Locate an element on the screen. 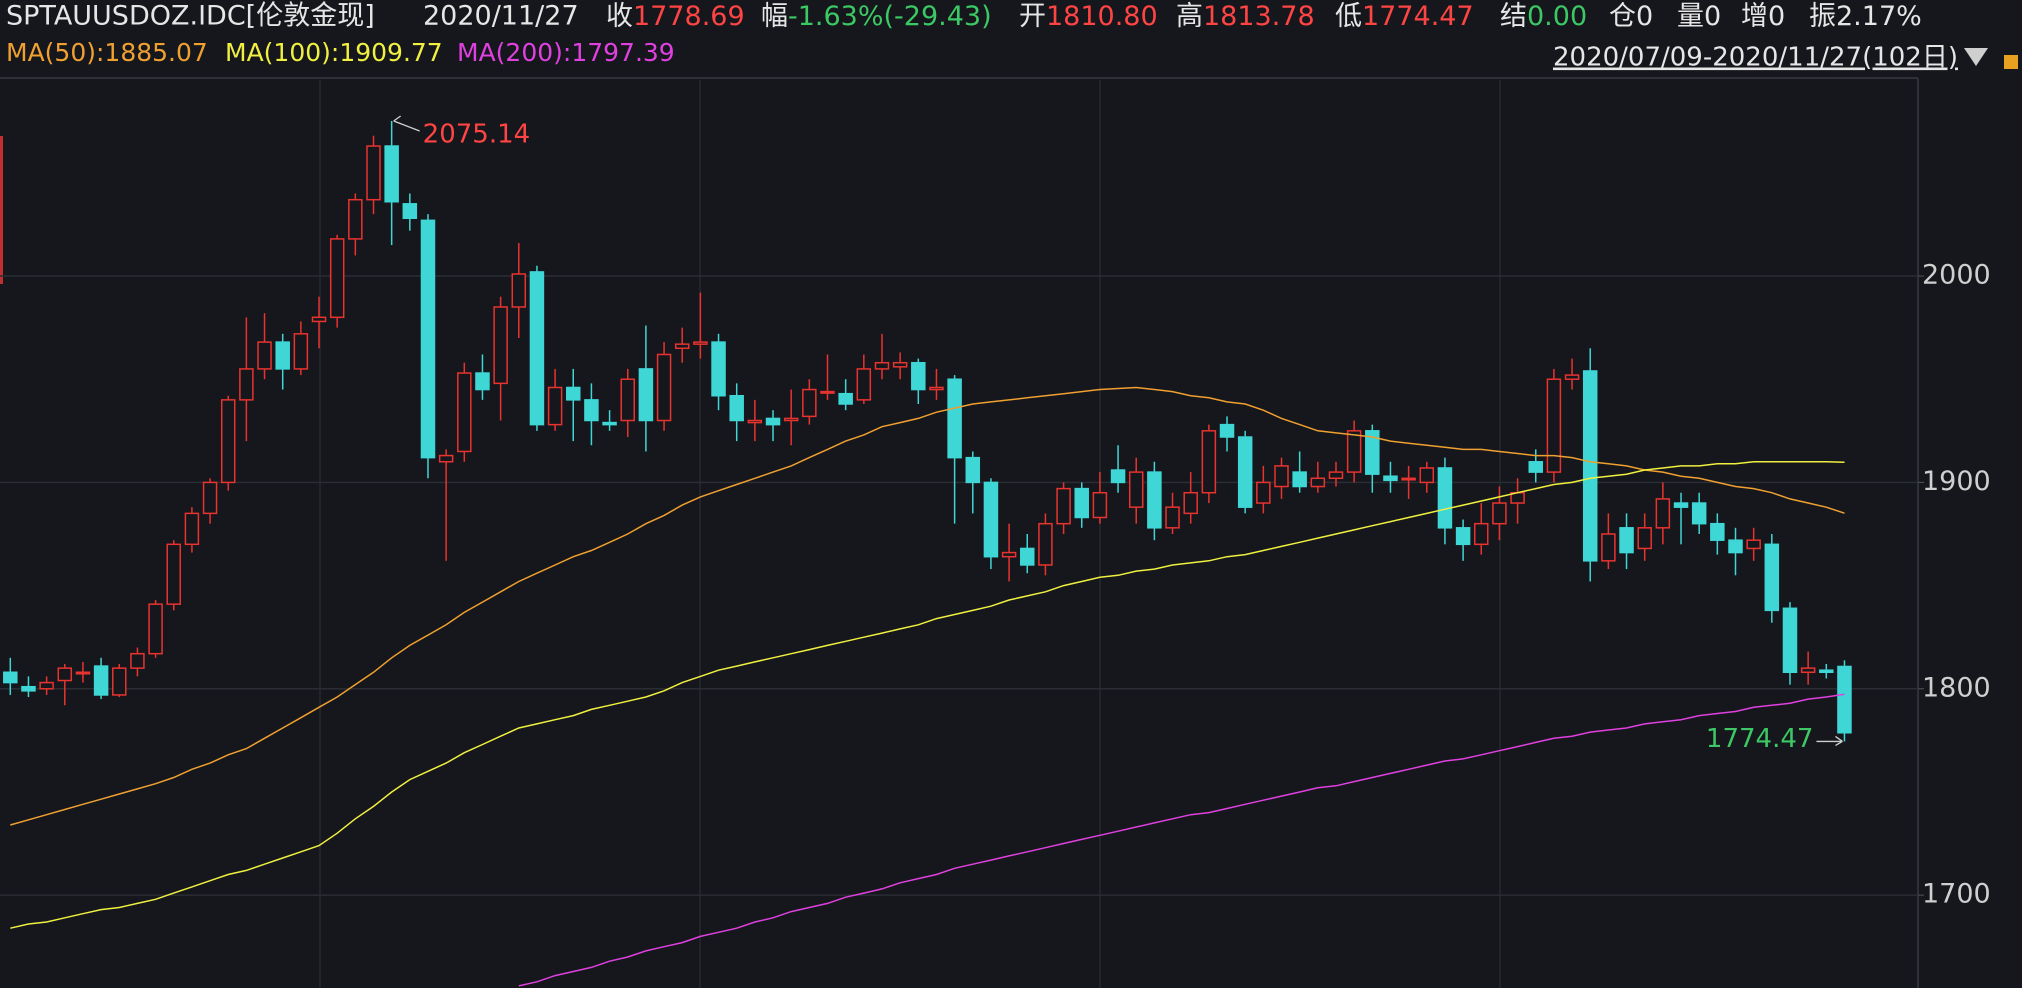  header-field: 增0 is located at coordinates (1763, 16).